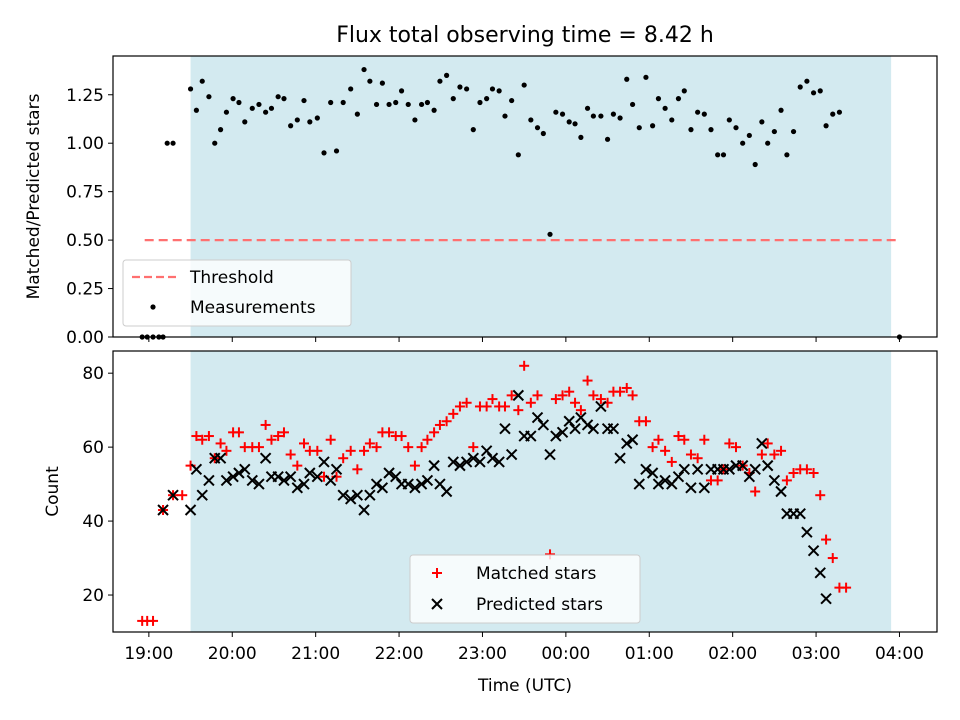 Image resolution: width=960 pixels, height=720 pixels. What do you see at coordinates (85, 193) in the screenshot?
I see `top-y-tick-label: 0.75` at bounding box center [85, 193].